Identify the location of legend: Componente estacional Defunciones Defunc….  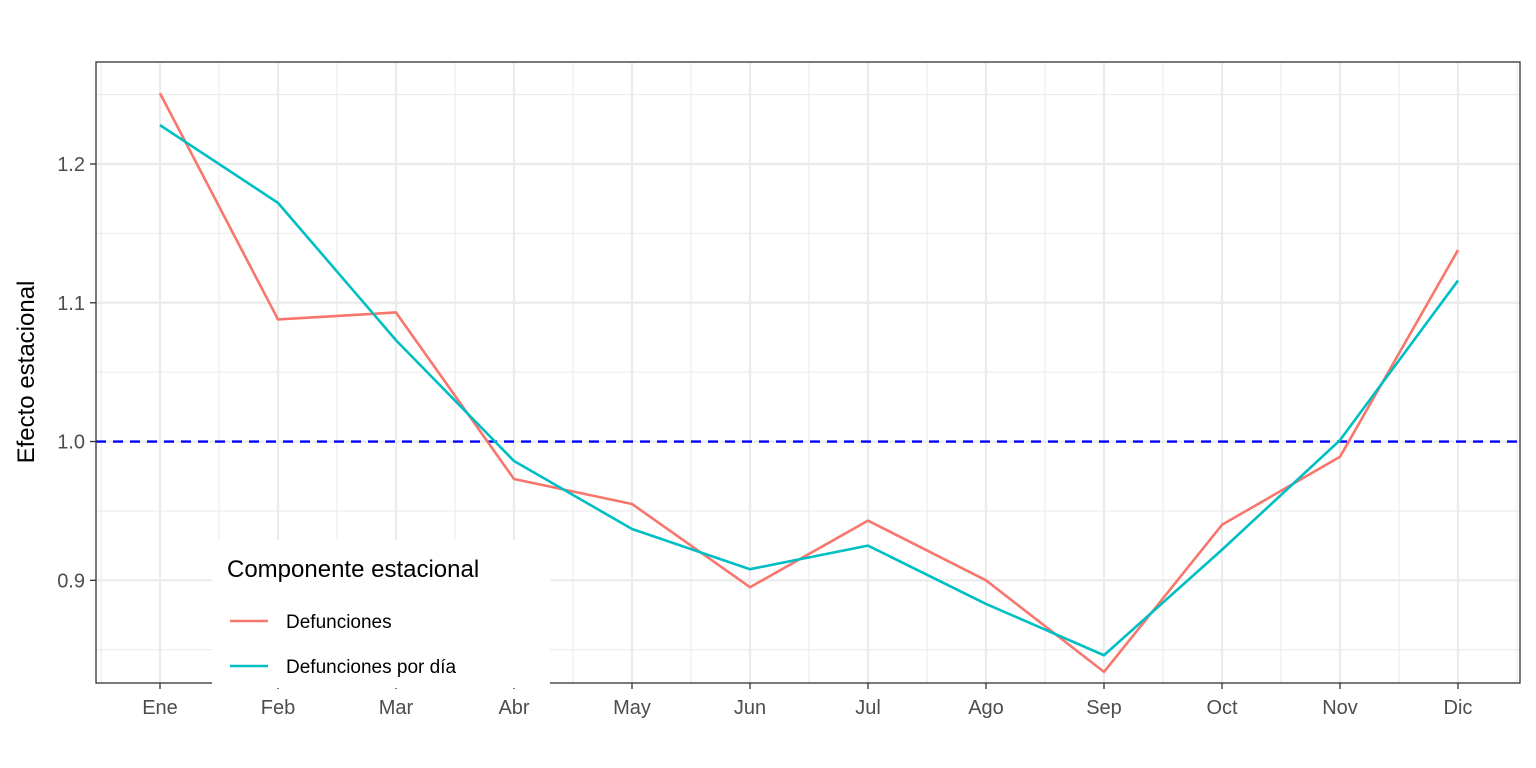
(381, 614).